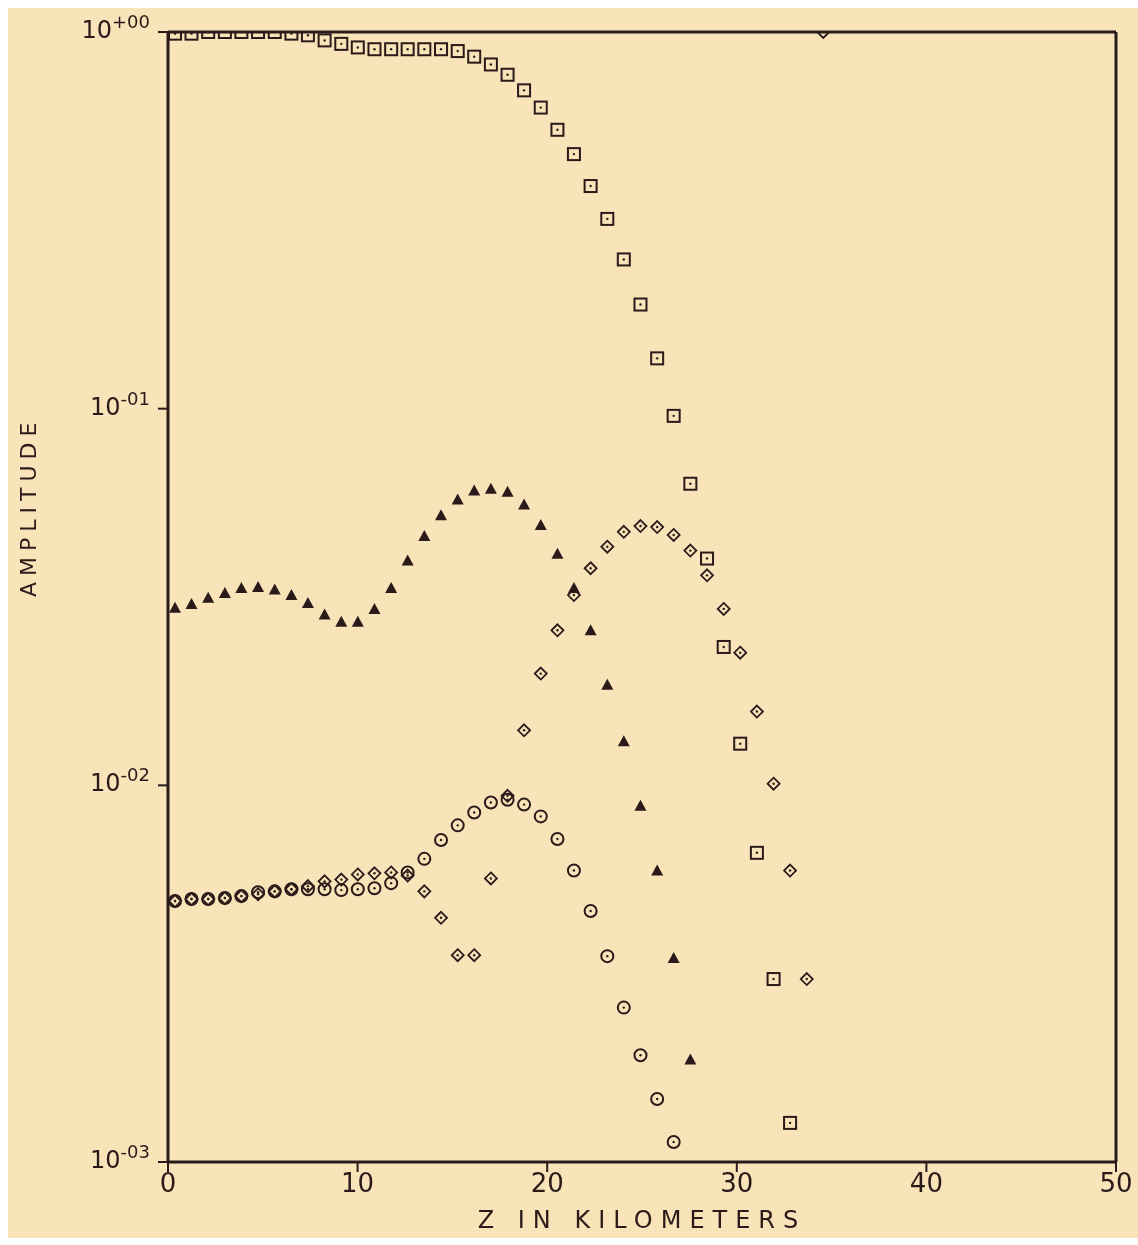  I want to click on x-tick-label: 50, so click(1116, 1183).